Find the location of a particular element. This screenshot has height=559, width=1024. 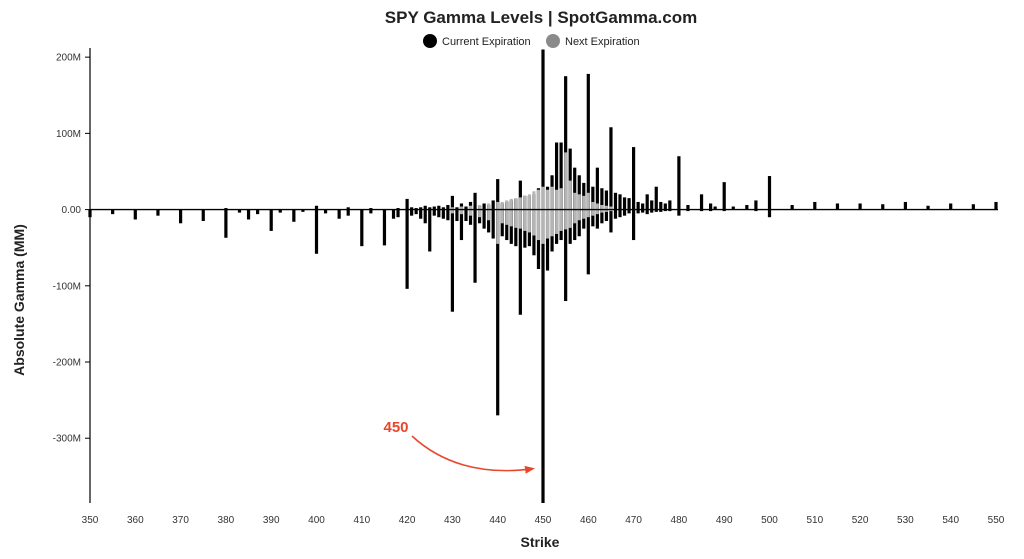

annotation-label: 450 is located at coordinates (395, 427).